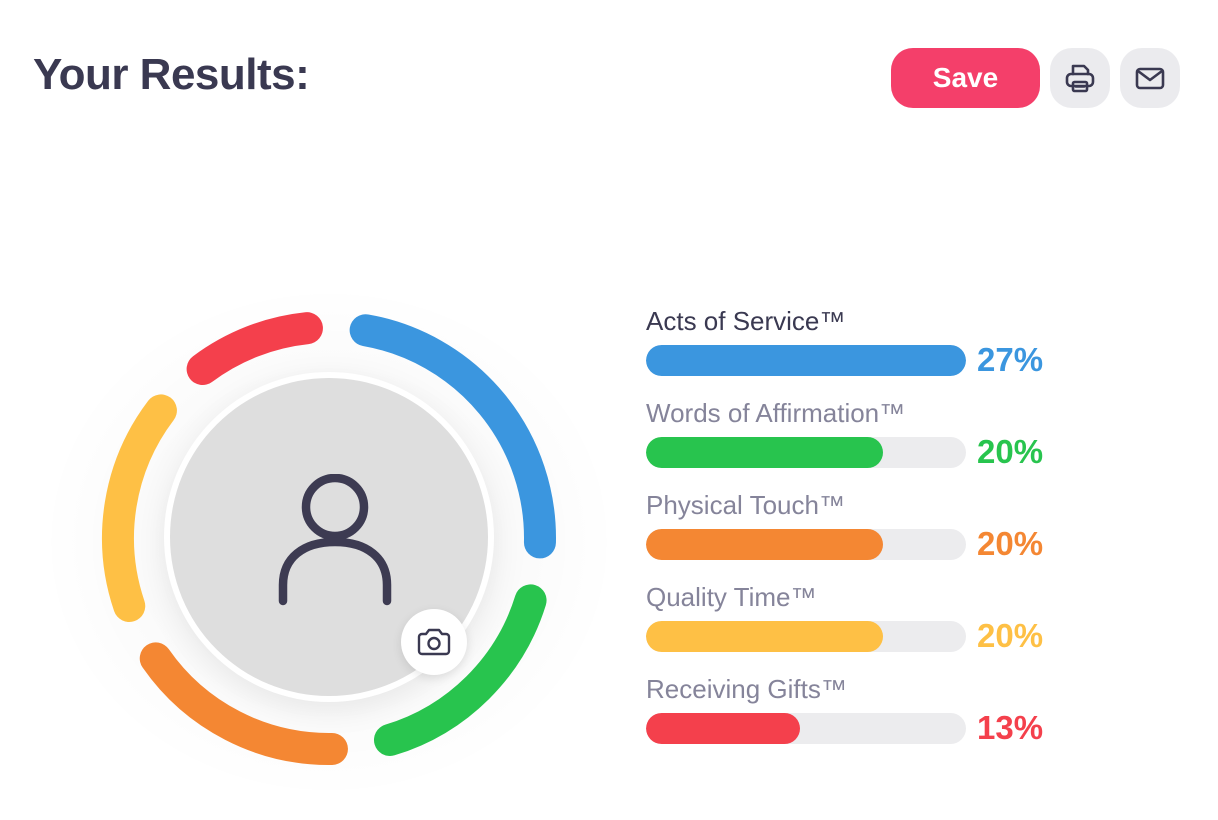  I want to click on email-button, so click(1150, 78).